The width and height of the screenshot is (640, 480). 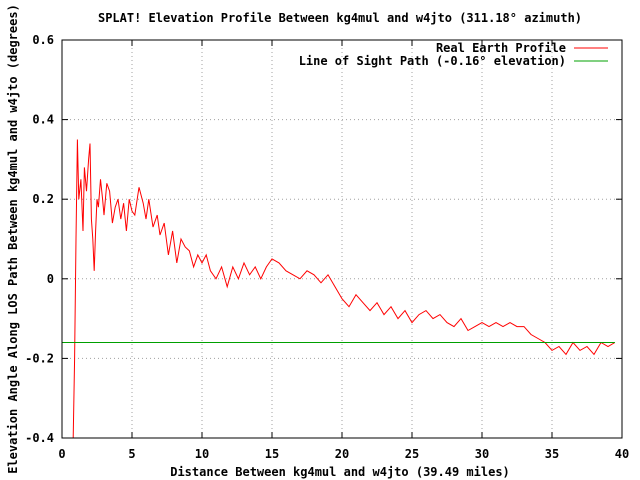 What do you see at coordinates (501, 48) in the screenshot?
I see `legend-label-0: Real Earth Profile` at bounding box center [501, 48].